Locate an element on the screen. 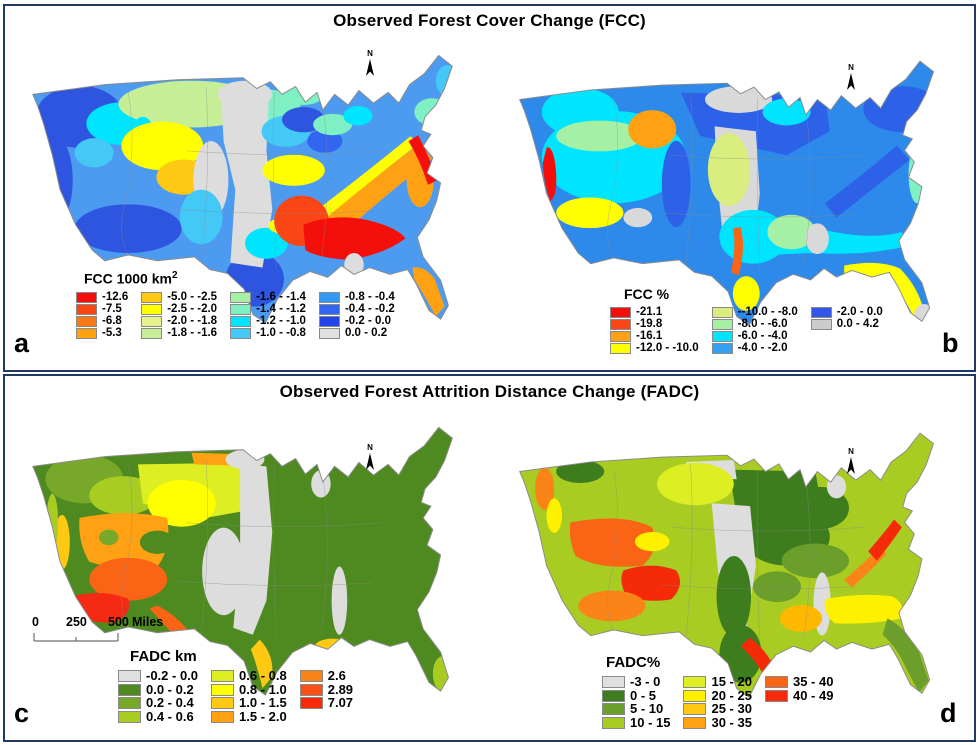 This screenshot has height=745, width=979. legend-item: -7.5 is located at coordinates (102, 308).